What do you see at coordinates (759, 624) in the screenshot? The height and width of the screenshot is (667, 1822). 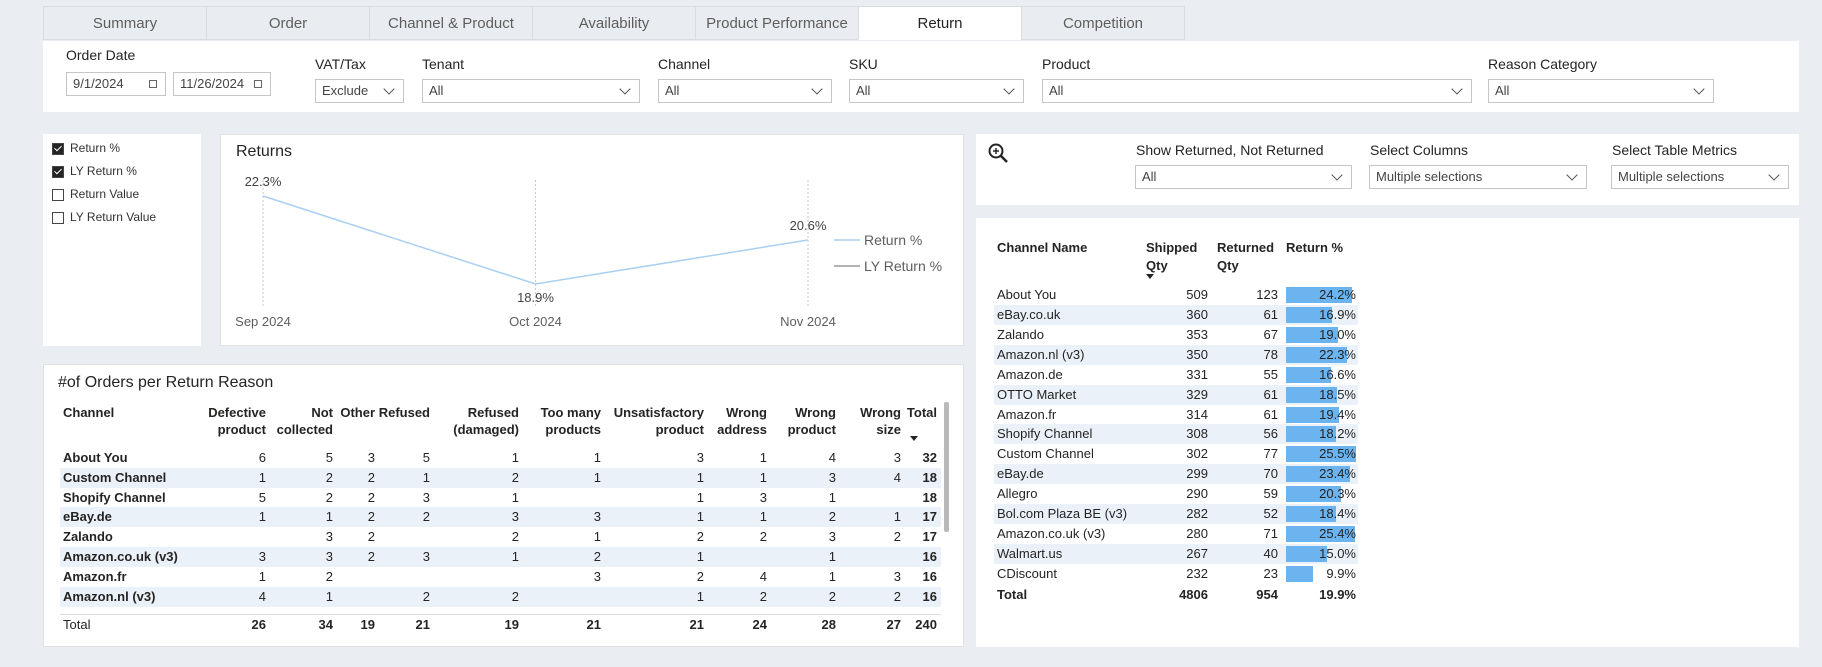 I see `total-cell: 24` at bounding box center [759, 624].